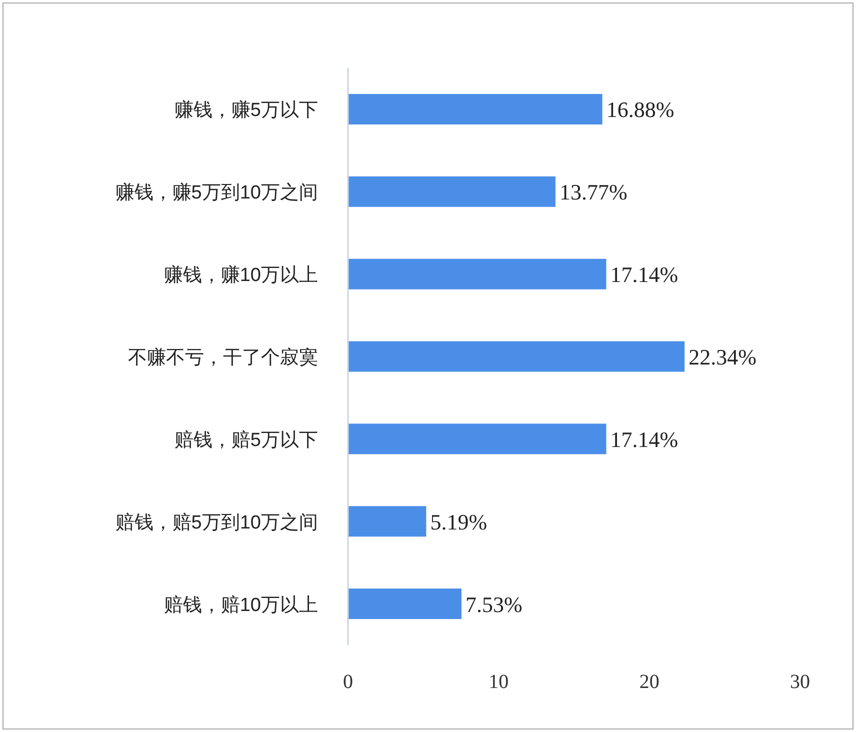 This screenshot has height=732, width=856. What do you see at coordinates (649, 682) in the screenshot?
I see `x-tick-label: 20` at bounding box center [649, 682].